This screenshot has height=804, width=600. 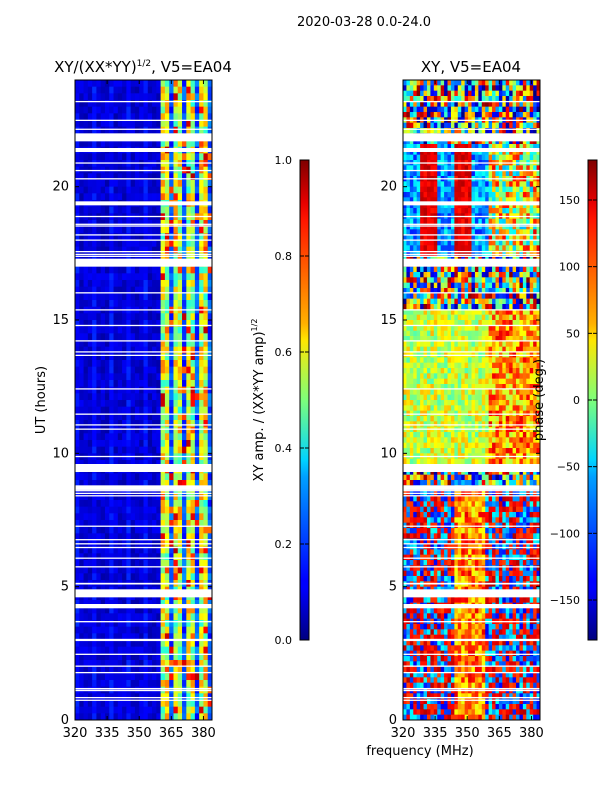 I want to click on y-tick-label: 20, so click(x=60, y=187).